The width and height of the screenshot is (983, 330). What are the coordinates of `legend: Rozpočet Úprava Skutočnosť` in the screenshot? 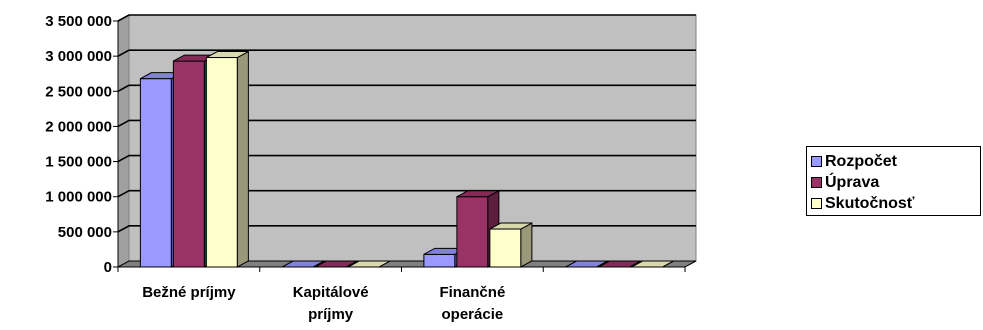 It's located at (893, 181).